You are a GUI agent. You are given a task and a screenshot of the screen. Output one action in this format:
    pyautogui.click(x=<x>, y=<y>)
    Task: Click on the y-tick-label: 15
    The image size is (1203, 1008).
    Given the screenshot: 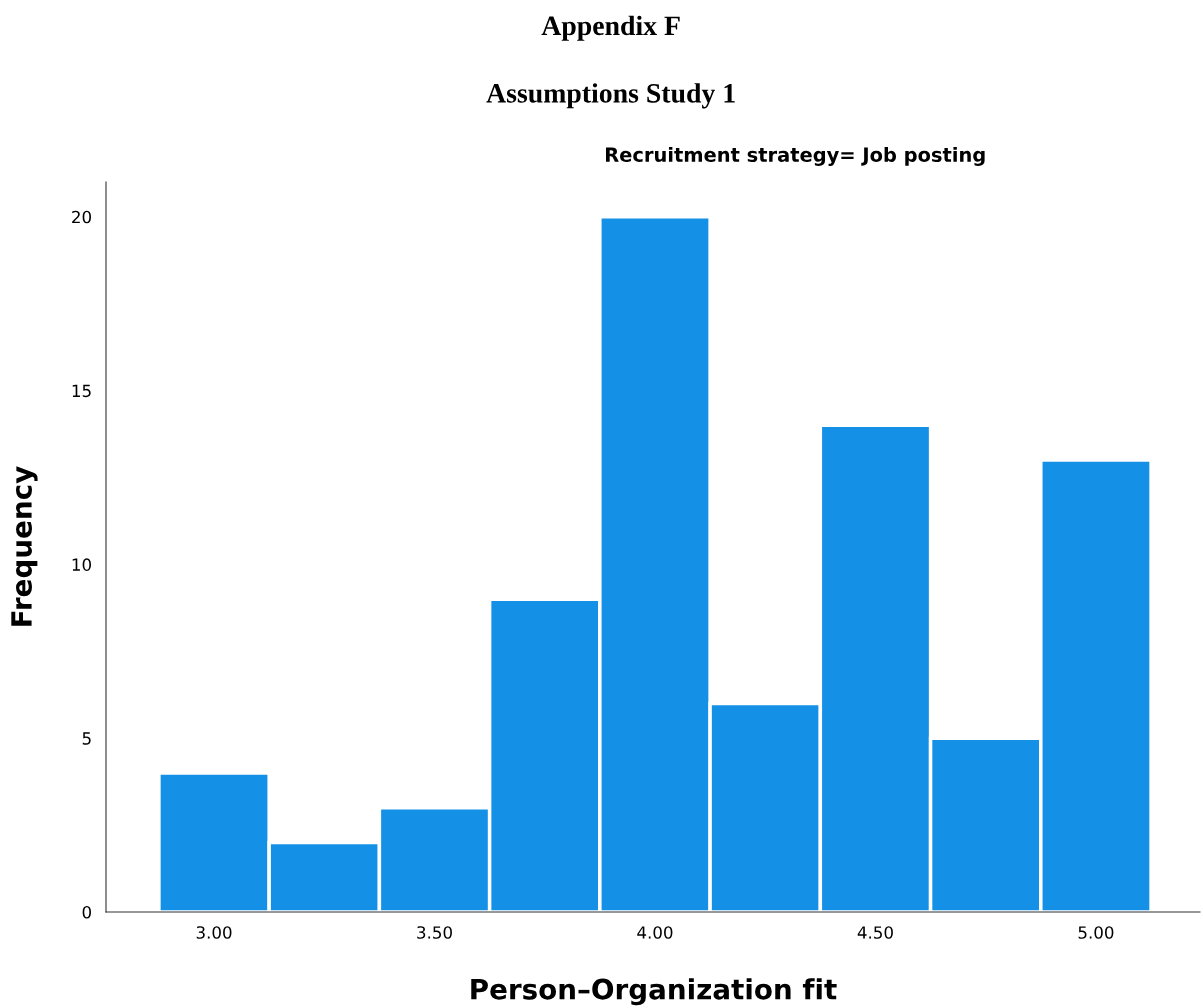 What is the action you would take?
    pyautogui.click(x=81, y=391)
    